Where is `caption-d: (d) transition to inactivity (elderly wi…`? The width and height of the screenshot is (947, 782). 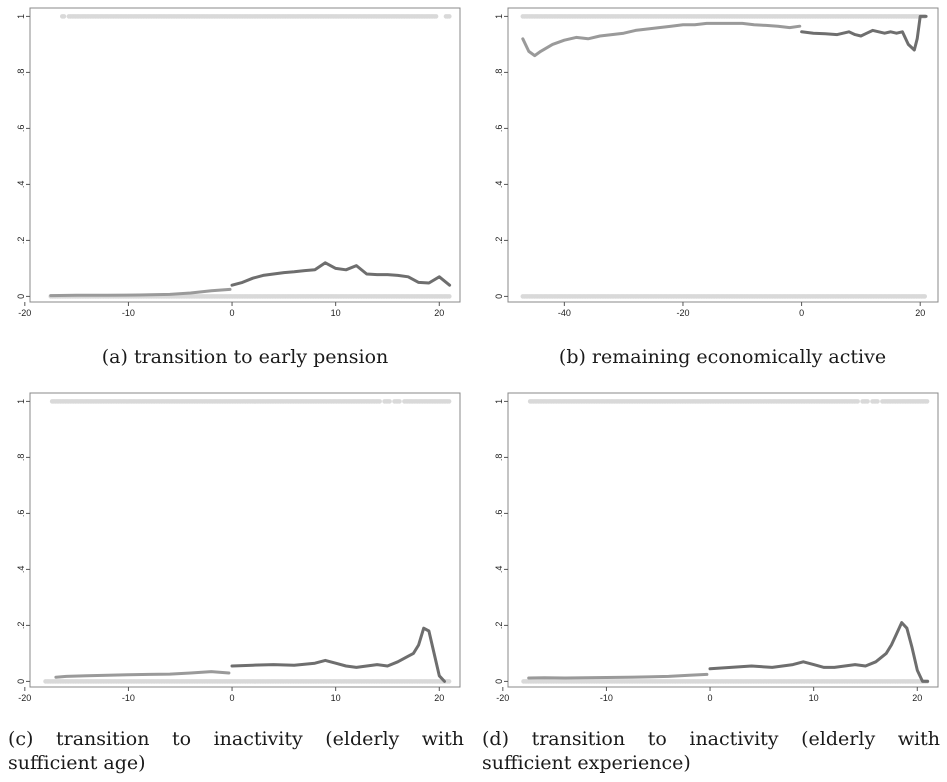
caption-d: (d) transition to inactivity (elderly wi… is located at coordinates (711, 751).